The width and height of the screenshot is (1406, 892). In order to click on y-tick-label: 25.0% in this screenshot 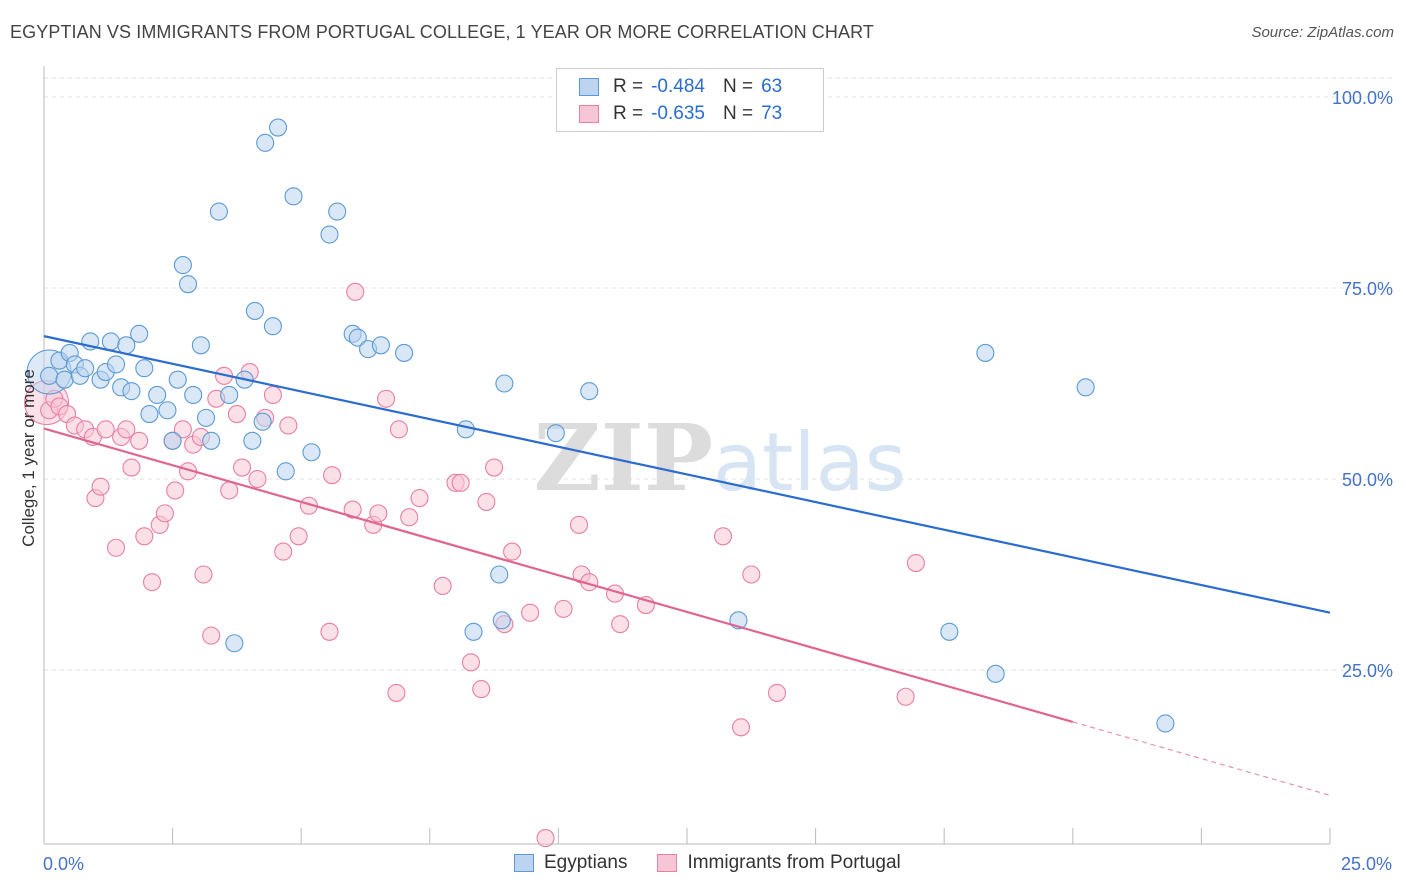, I will do `click(1367, 671)`.